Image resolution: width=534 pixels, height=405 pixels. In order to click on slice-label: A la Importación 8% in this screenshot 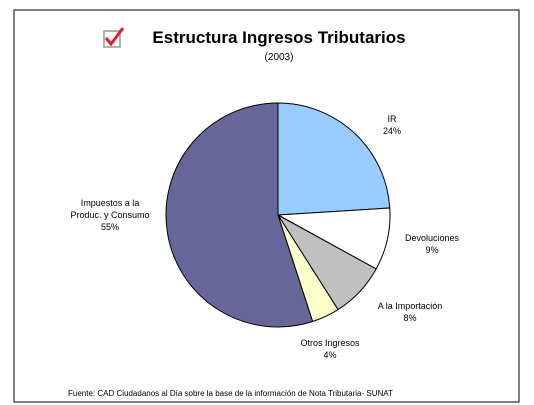, I will do `click(410, 312)`.